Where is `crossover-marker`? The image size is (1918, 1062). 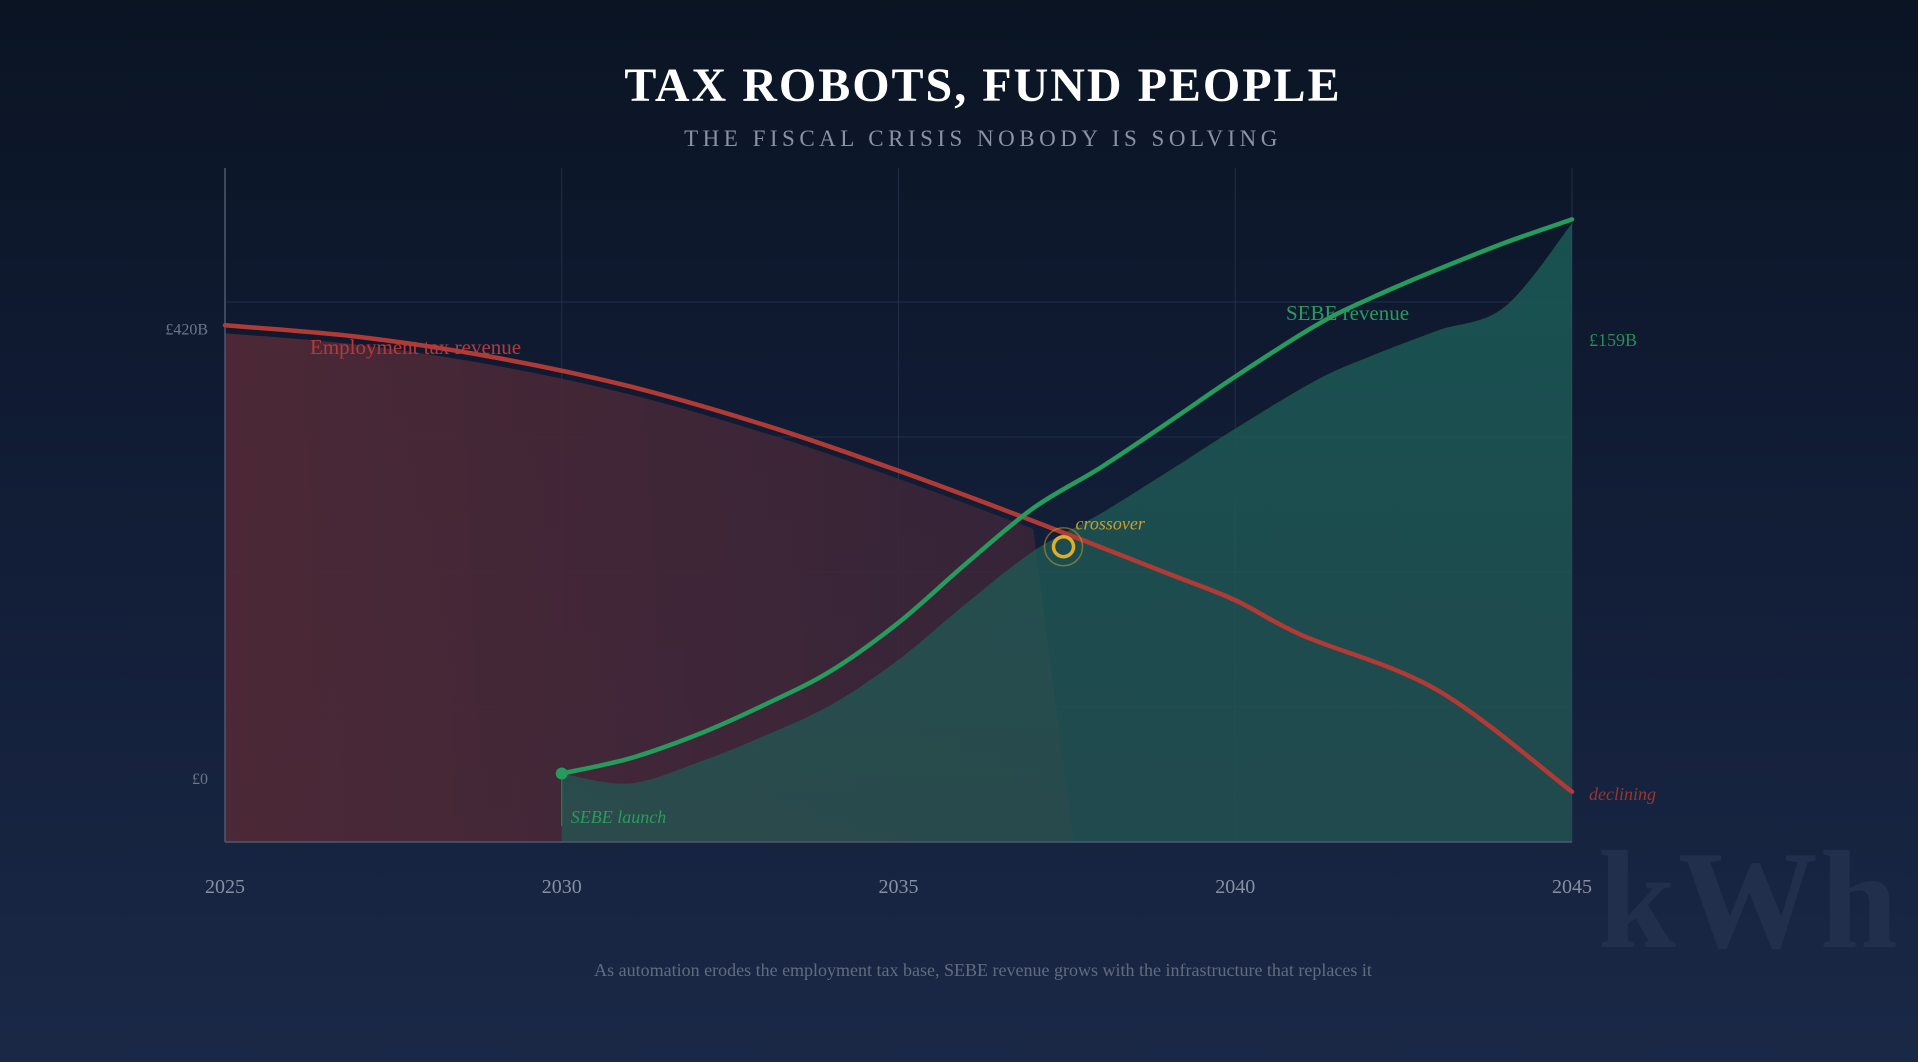
crossover-marker is located at coordinates (1063, 546).